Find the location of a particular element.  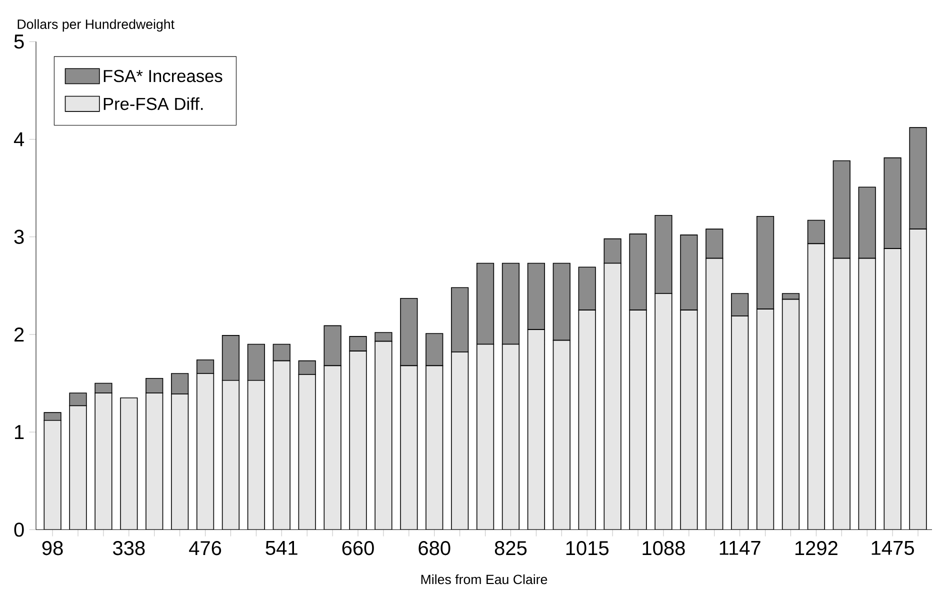

x-tick-label: 1147 is located at coordinates (740, 548).